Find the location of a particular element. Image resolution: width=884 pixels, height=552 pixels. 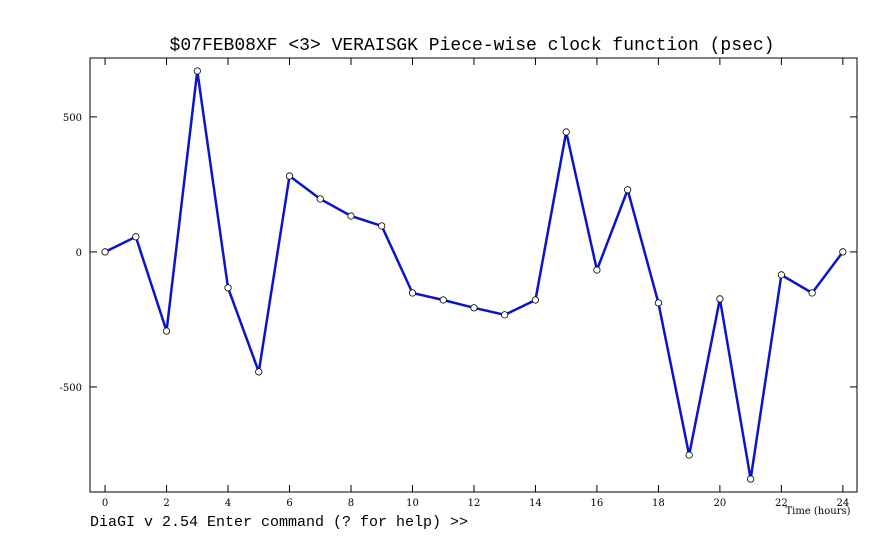

x-tick-label: 8 is located at coordinates (351, 503).